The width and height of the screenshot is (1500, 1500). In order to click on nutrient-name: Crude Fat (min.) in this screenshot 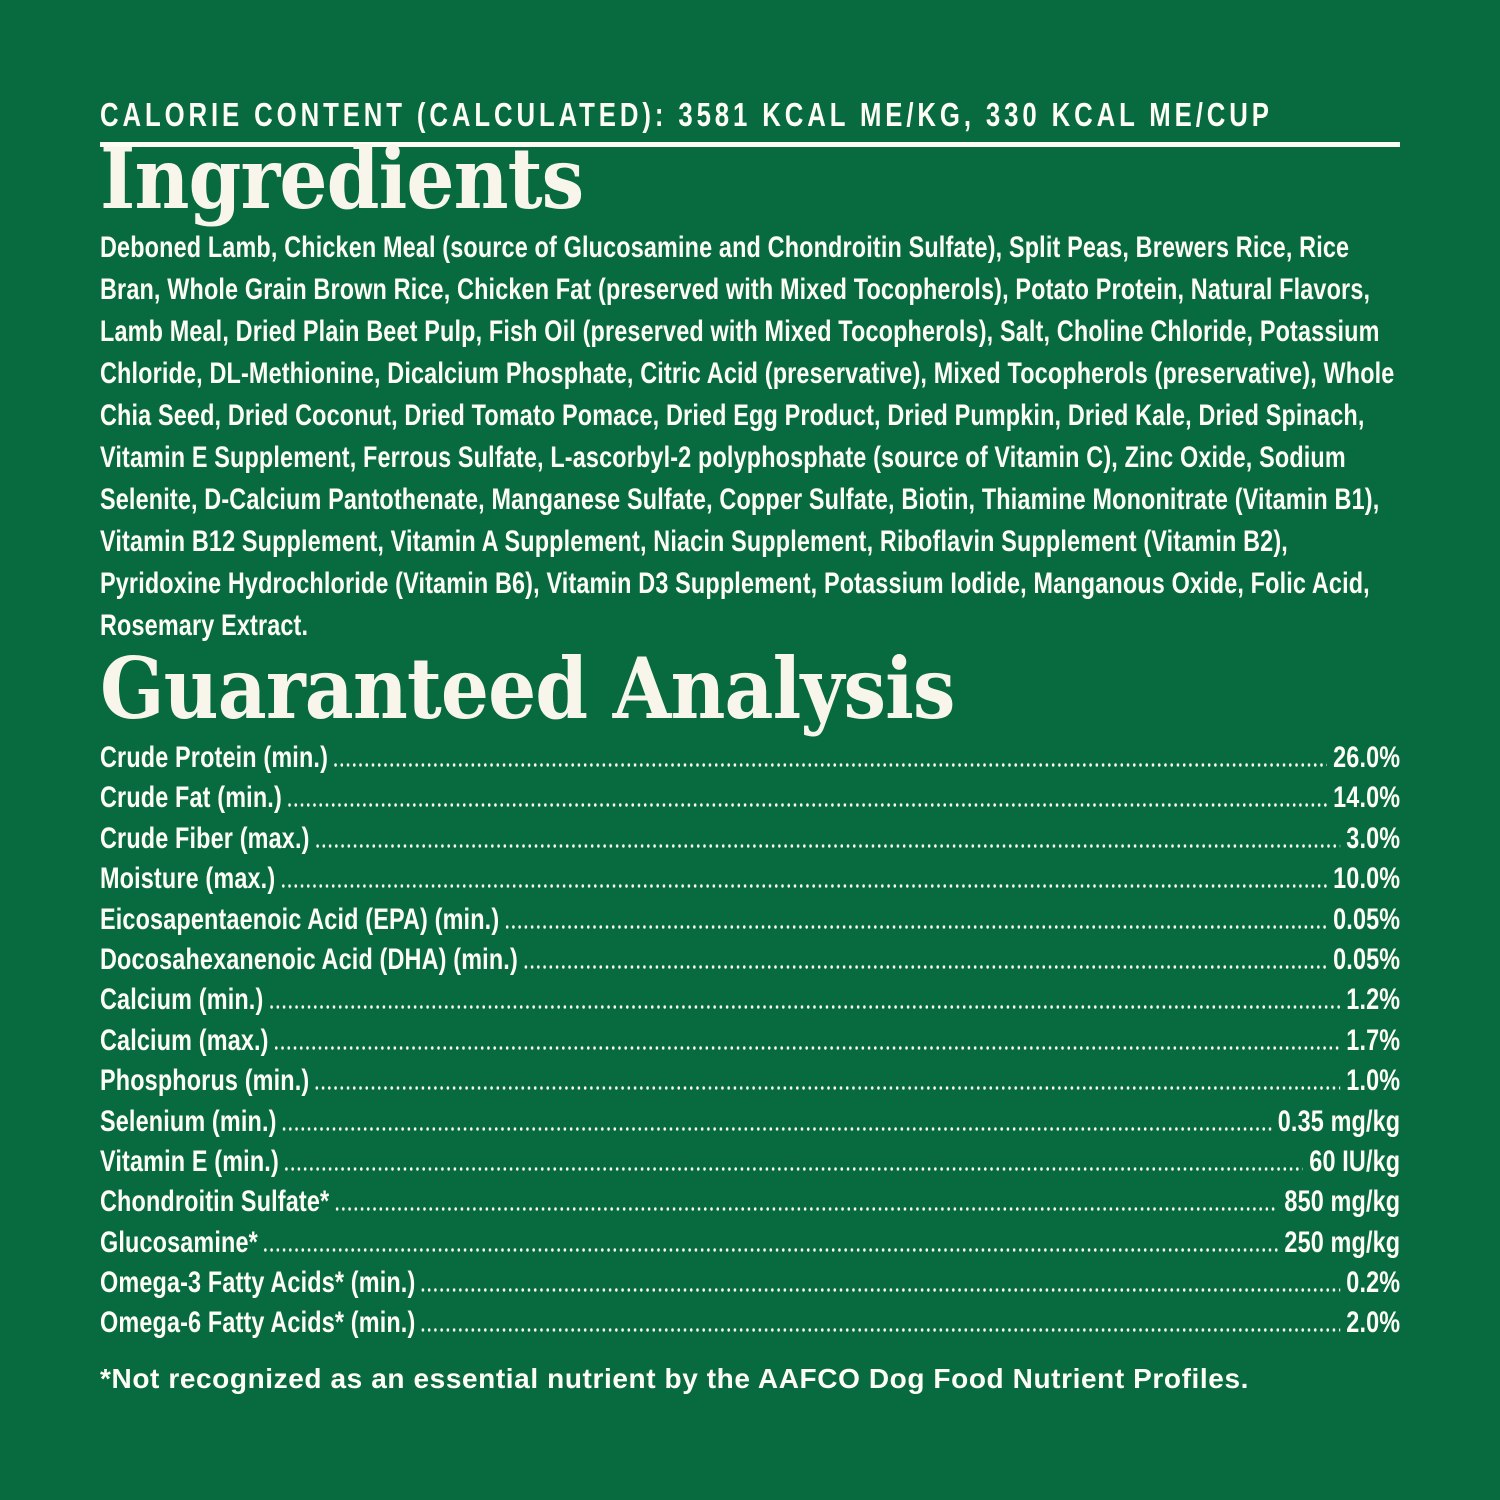, I will do `click(191, 798)`.